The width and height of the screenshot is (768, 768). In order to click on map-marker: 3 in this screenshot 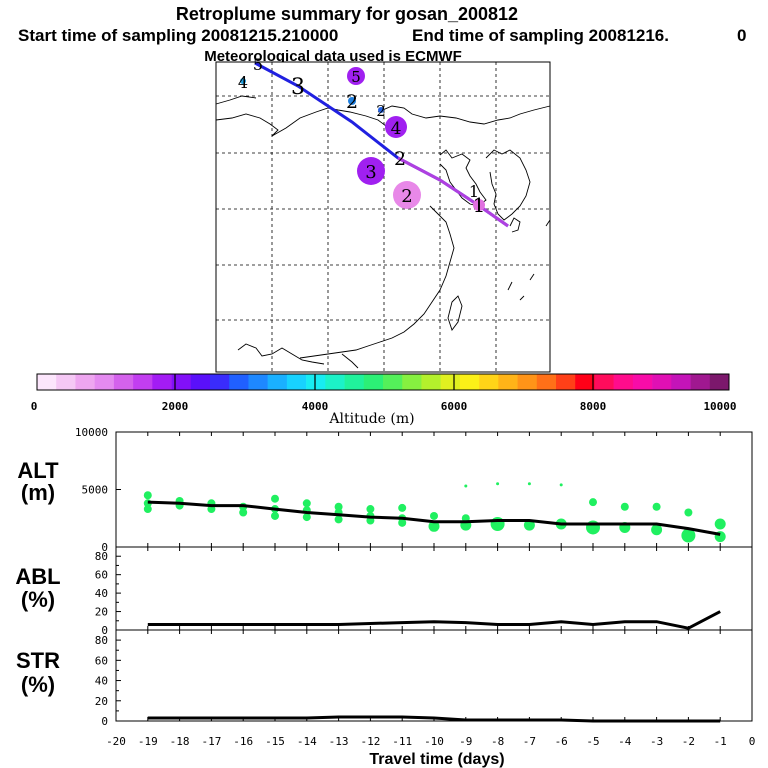, I will do `click(371, 171)`.